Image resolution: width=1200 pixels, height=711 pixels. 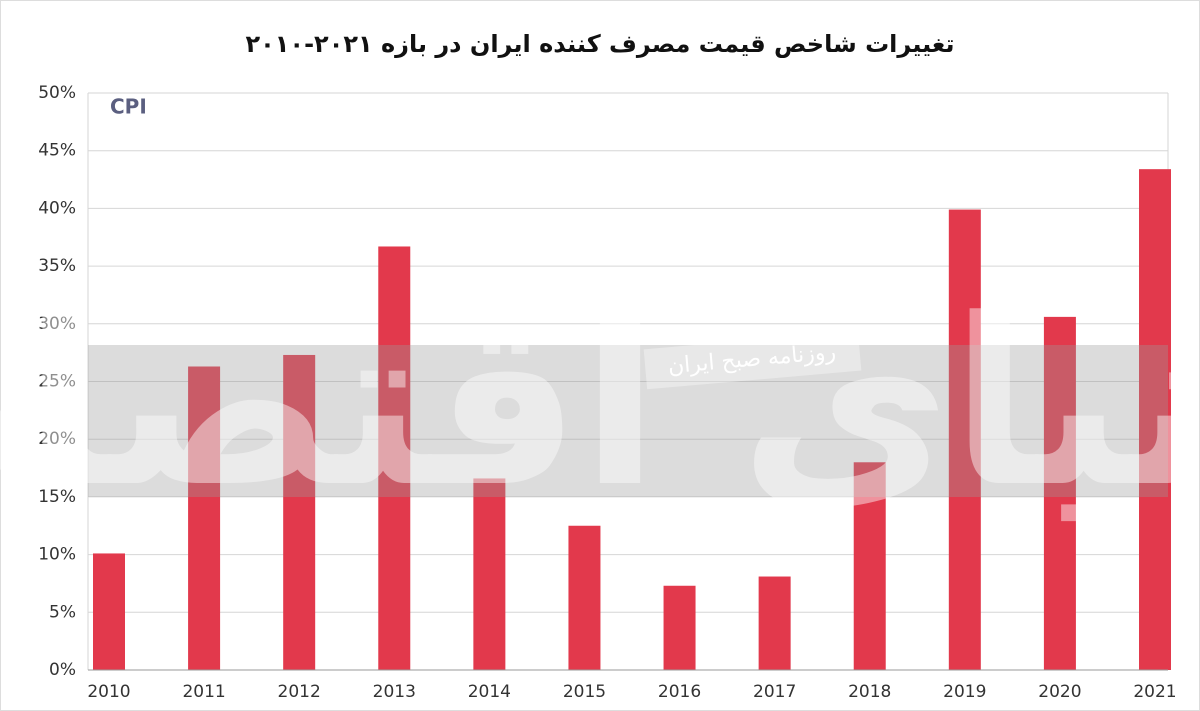 What do you see at coordinates (679, 692) in the screenshot?
I see `x-tick-label: 2016` at bounding box center [679, 692].